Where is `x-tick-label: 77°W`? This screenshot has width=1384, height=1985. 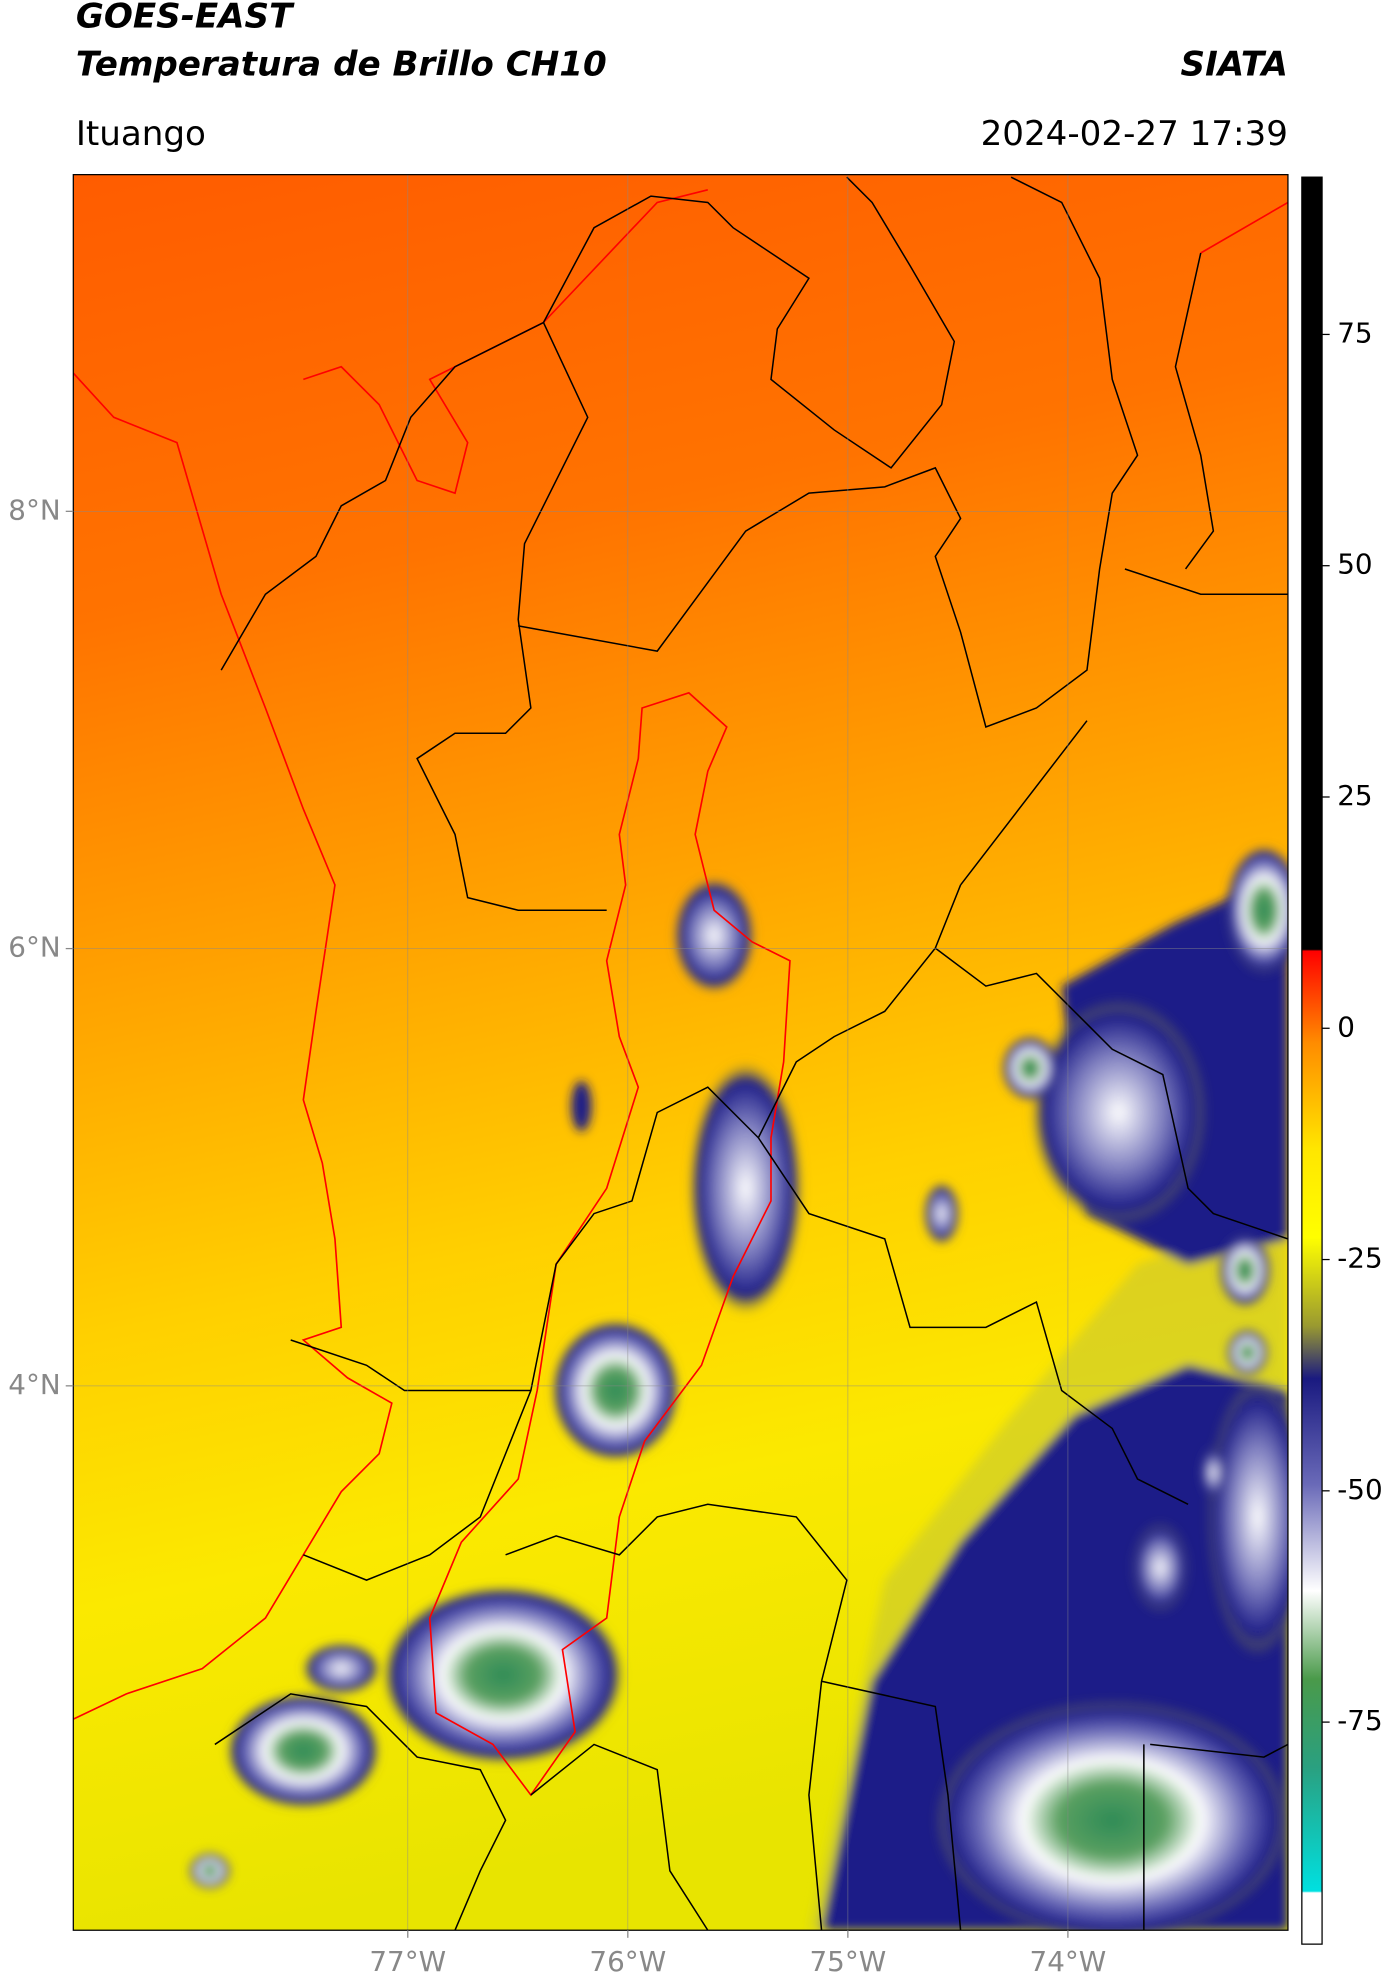
x-tick-label: 77°W is located at coordinates (407, 1961).